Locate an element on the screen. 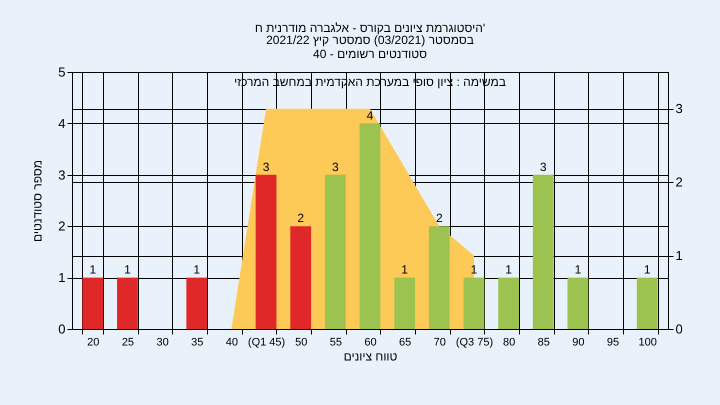 This screenshot has height=405, width=720. x-tick-label: 80 is located at coordinates (509, 342).